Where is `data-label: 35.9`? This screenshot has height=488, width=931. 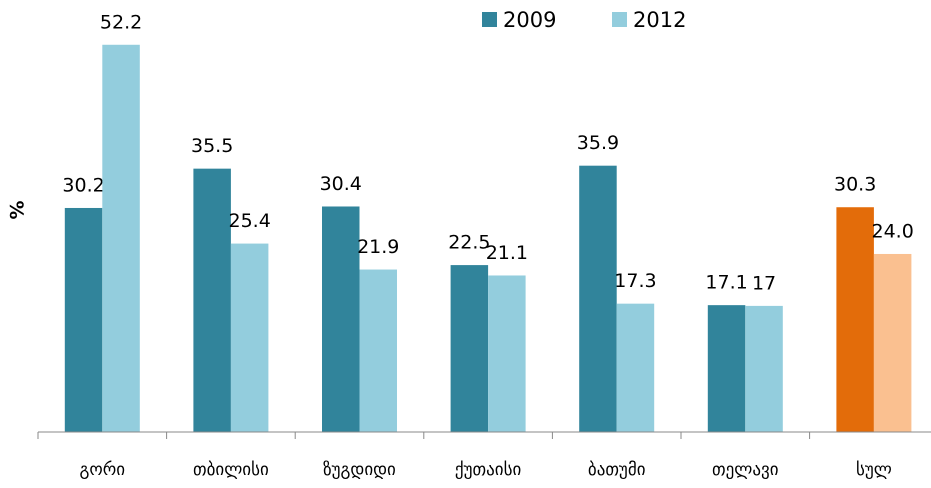
data-label: 35.9 is located at coordinates (598, 143).